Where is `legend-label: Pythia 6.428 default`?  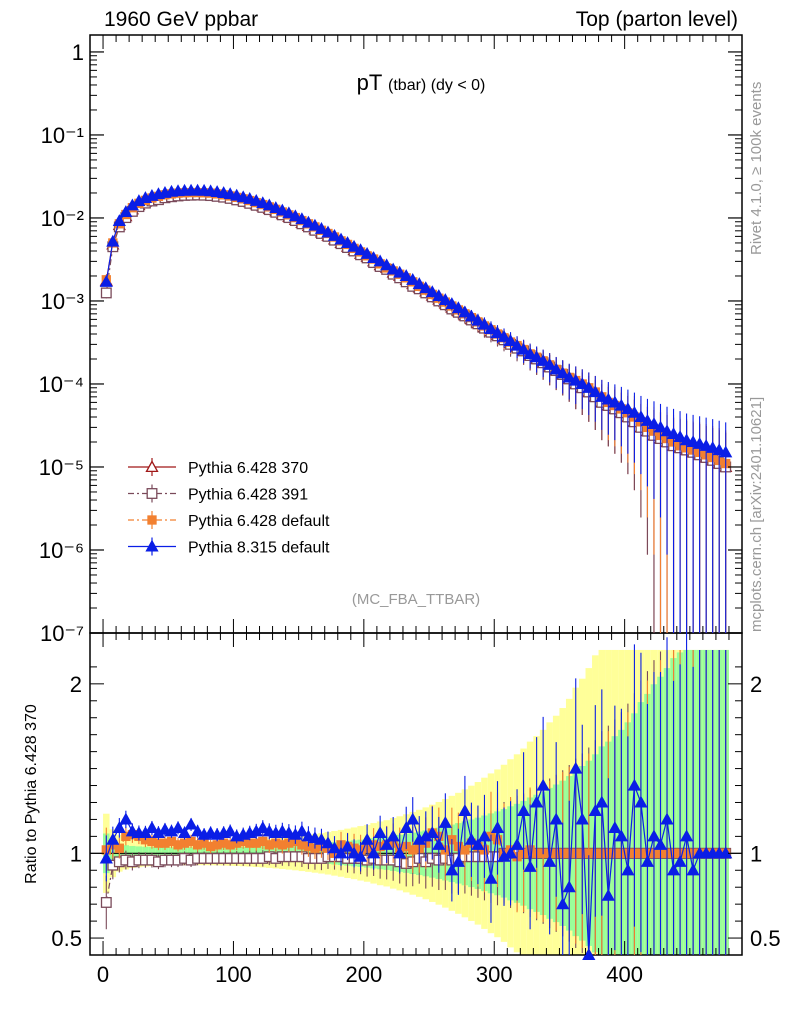 legend-label: Pythia 6.428 default is located at coordinates (259, 521).